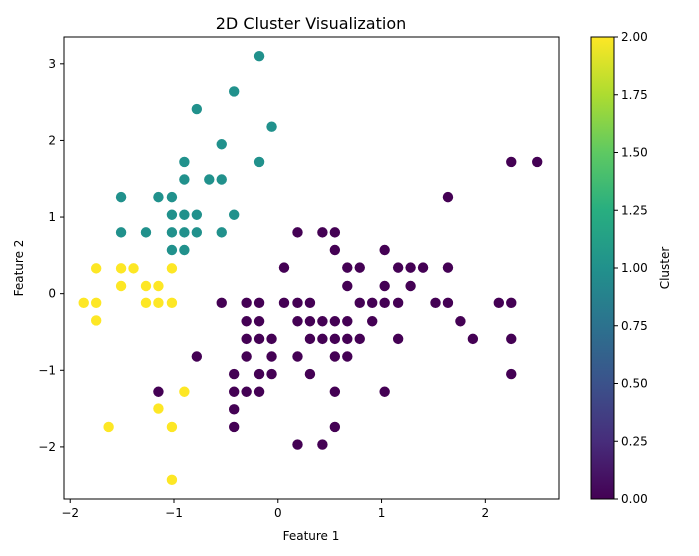 The height and width of the screenshot is (556, 699). I want to click on y-tick-label: 2, so click(52, 140).